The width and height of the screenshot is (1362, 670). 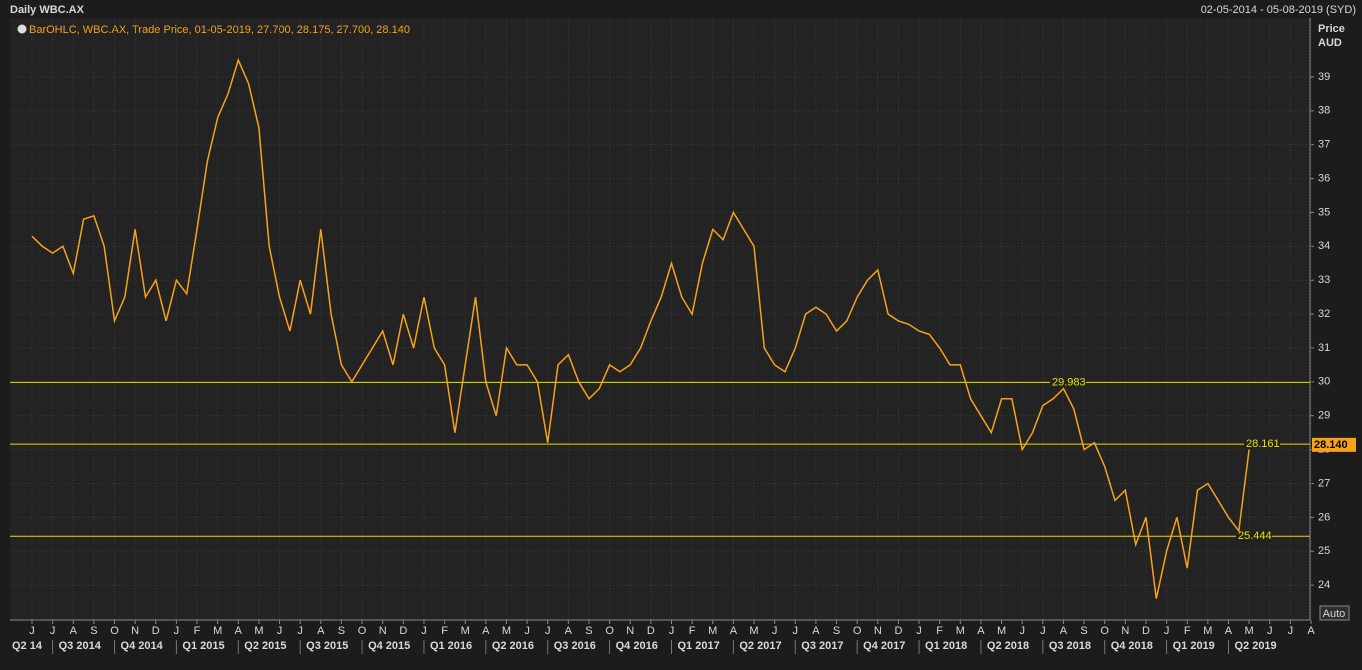 I want to click on auto-button-label: Auto, so click(x=1334, y=614).